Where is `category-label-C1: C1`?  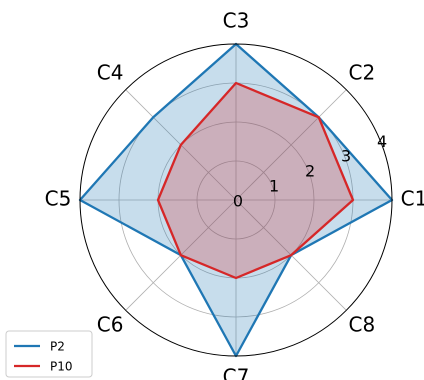
category-label-C1: C1 is located at coordinates (412, 199).